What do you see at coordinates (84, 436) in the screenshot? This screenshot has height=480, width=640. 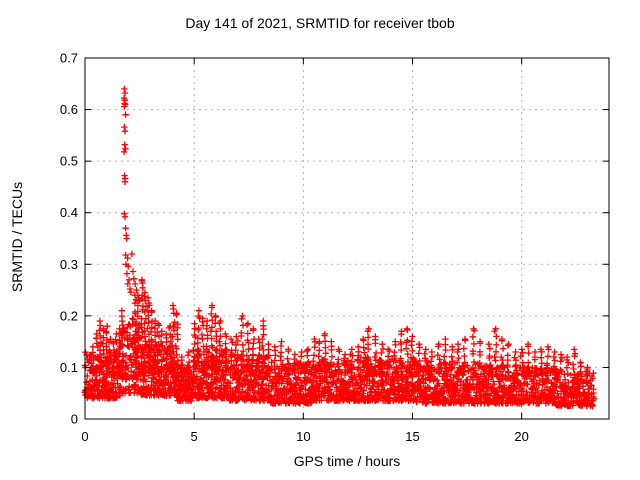 I see `x-tick-label: 0` at bounding box center [84, 436].